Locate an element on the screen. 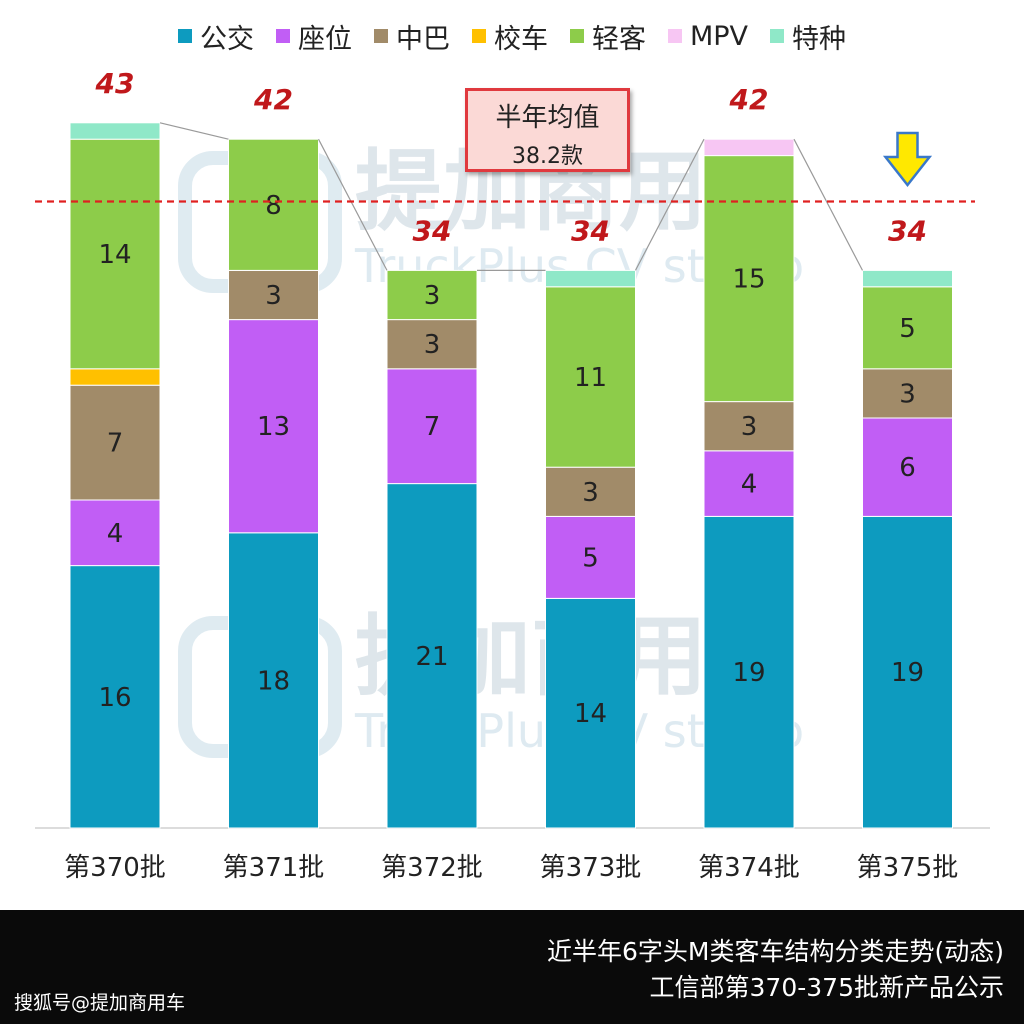  legend-label: 公交 is located at coordinates (226, 39).